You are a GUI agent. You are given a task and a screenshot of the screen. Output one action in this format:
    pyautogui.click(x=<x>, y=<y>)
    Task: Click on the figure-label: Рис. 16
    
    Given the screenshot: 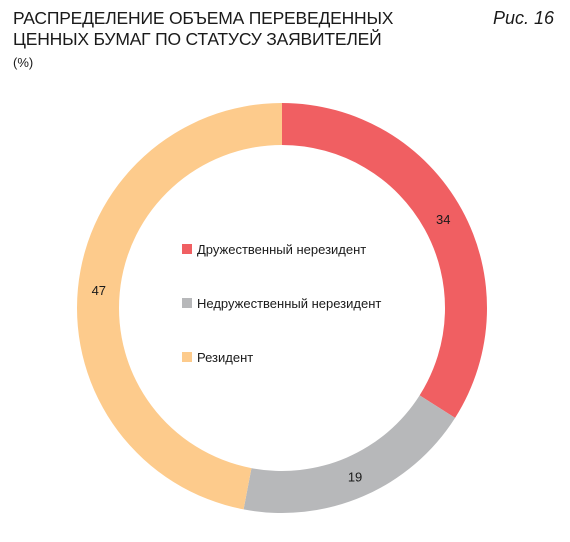 What is the action you would take?
    pyautogui.click(x=523, y=18)
    